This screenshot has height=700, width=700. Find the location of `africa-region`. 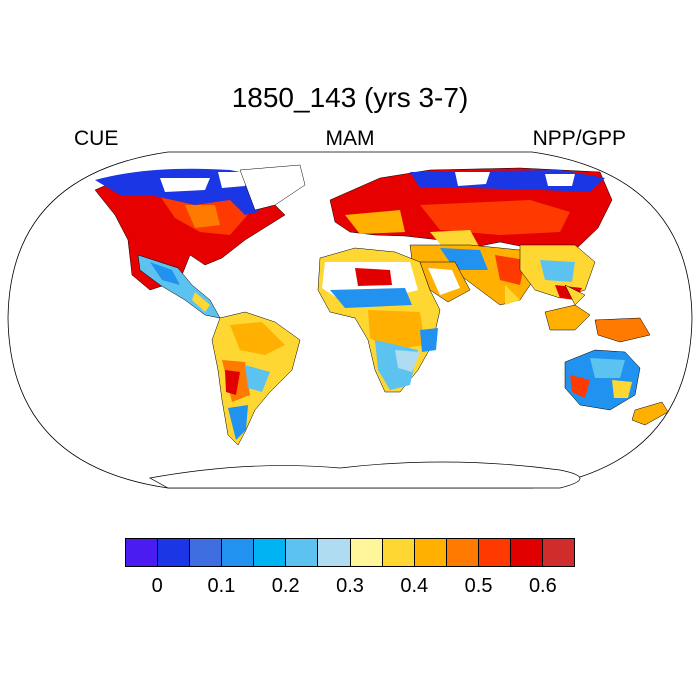

africa-region is located at coordinates (379, 320).